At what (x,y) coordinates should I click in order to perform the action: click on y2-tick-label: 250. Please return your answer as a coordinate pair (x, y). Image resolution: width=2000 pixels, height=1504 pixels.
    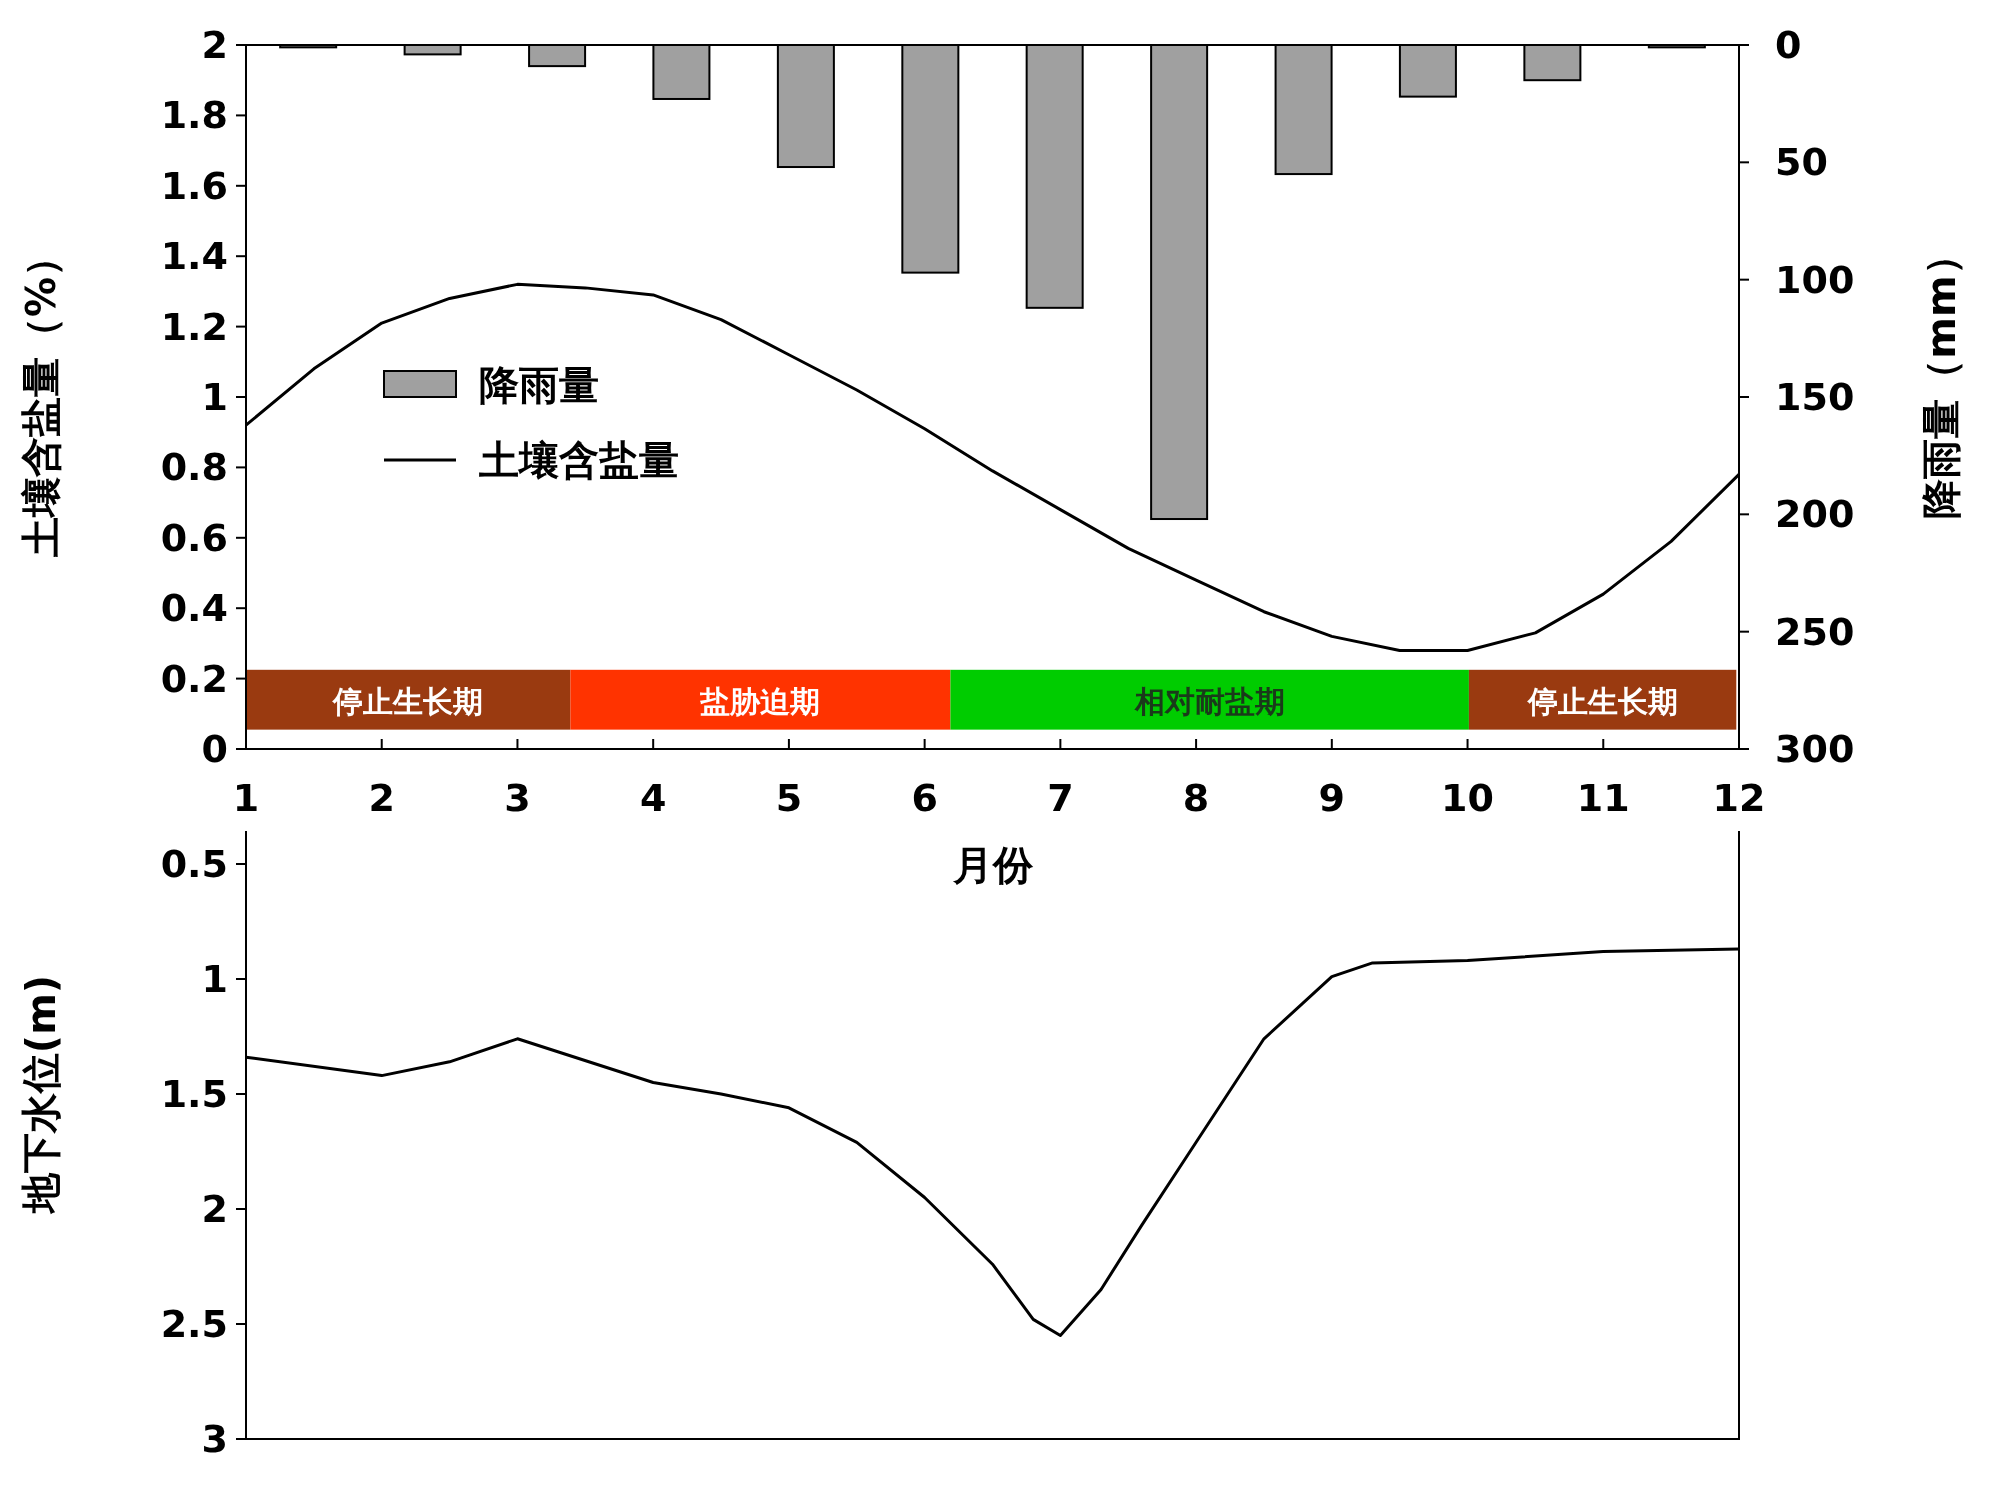
    Looking at the image, I should click on (1815, 631).